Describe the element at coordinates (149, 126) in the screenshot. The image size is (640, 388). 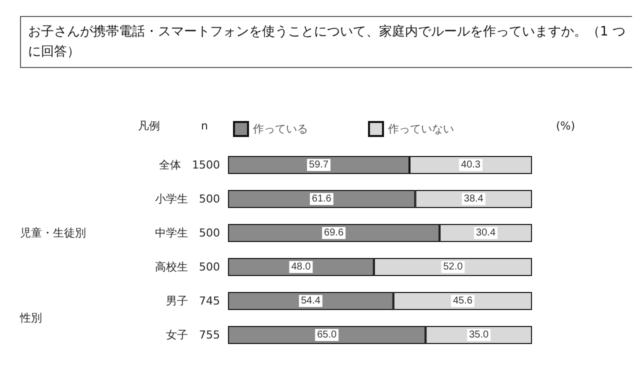
I see `legend-title: 凡例` at that location.